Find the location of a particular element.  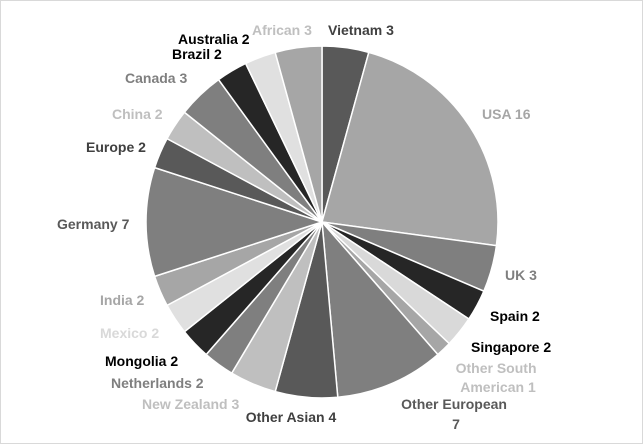

pie-slice-african is located at coordinates (298, 134).